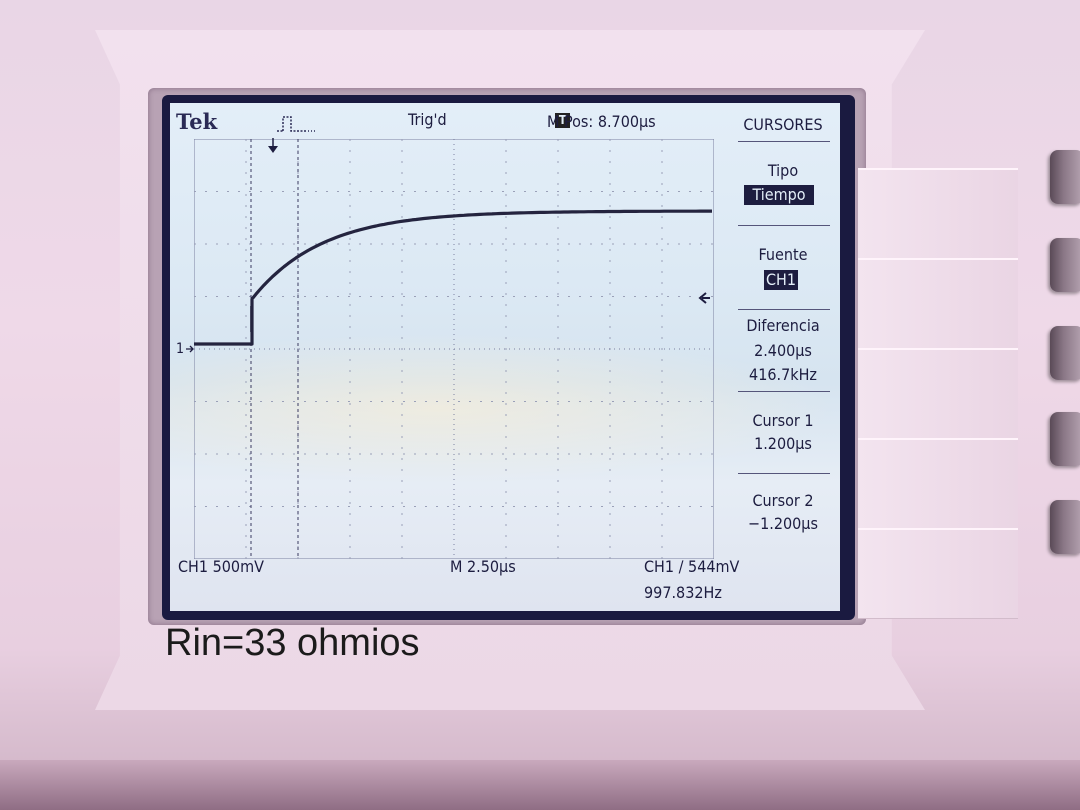 Image resolution: width=1080 pixels, height=810 pixels. I want to click on cursor-1-label: Cursor 1, so click(783, 420).